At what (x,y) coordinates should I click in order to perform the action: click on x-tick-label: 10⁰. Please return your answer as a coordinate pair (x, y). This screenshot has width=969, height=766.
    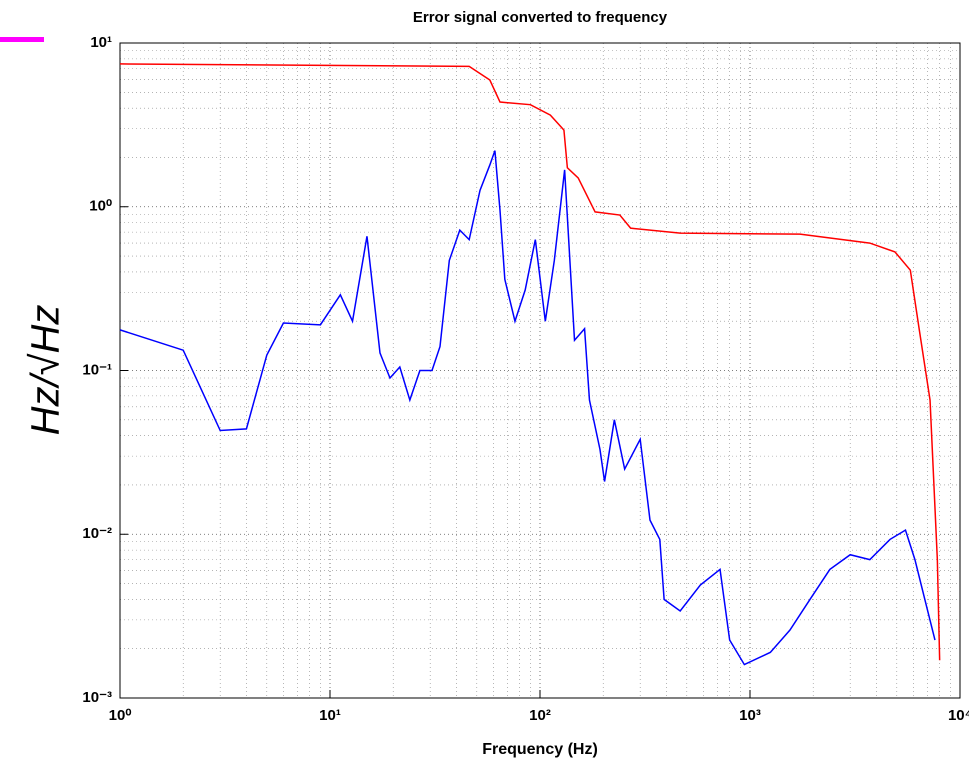
    Looking at the image, I should click on (120, 715).